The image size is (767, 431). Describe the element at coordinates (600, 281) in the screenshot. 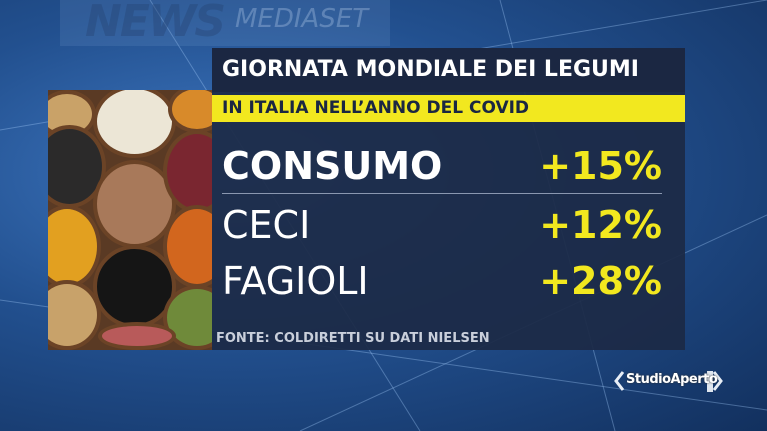

I see `stat-value: +28%` at that location.